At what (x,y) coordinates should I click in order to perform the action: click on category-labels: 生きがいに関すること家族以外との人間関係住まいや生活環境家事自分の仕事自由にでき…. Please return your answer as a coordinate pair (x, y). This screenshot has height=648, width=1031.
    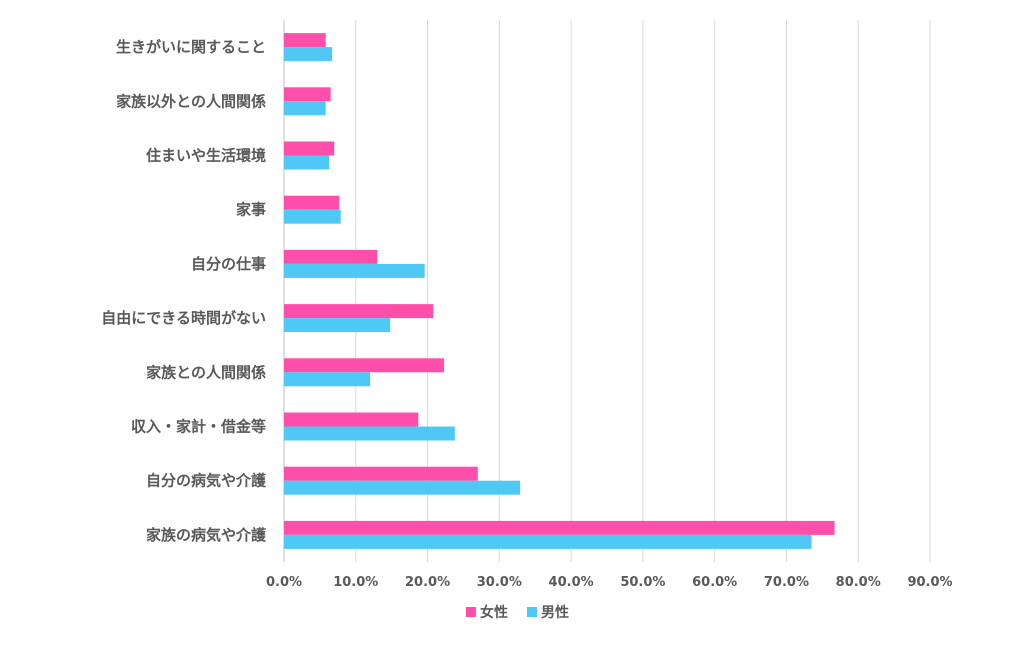
    Looking at the image, I should click on (184, 291).